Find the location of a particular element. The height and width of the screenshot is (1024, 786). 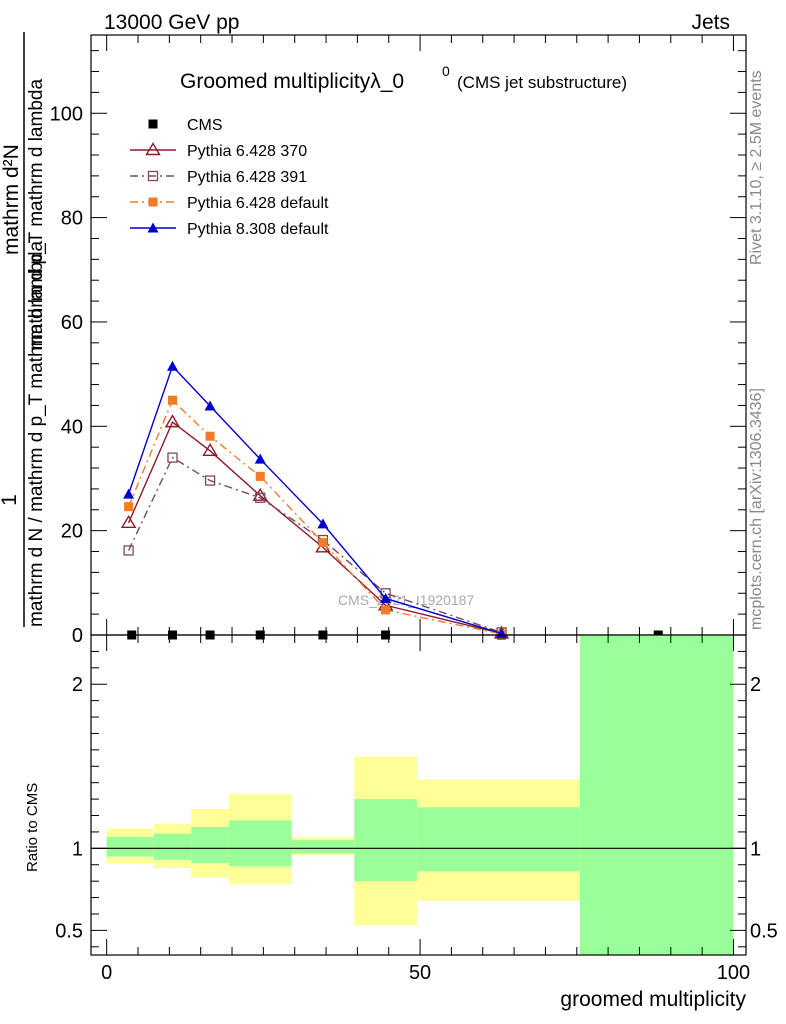

legend-entry-3: Pythia 6.428 default is located at coordinates (229, 203).